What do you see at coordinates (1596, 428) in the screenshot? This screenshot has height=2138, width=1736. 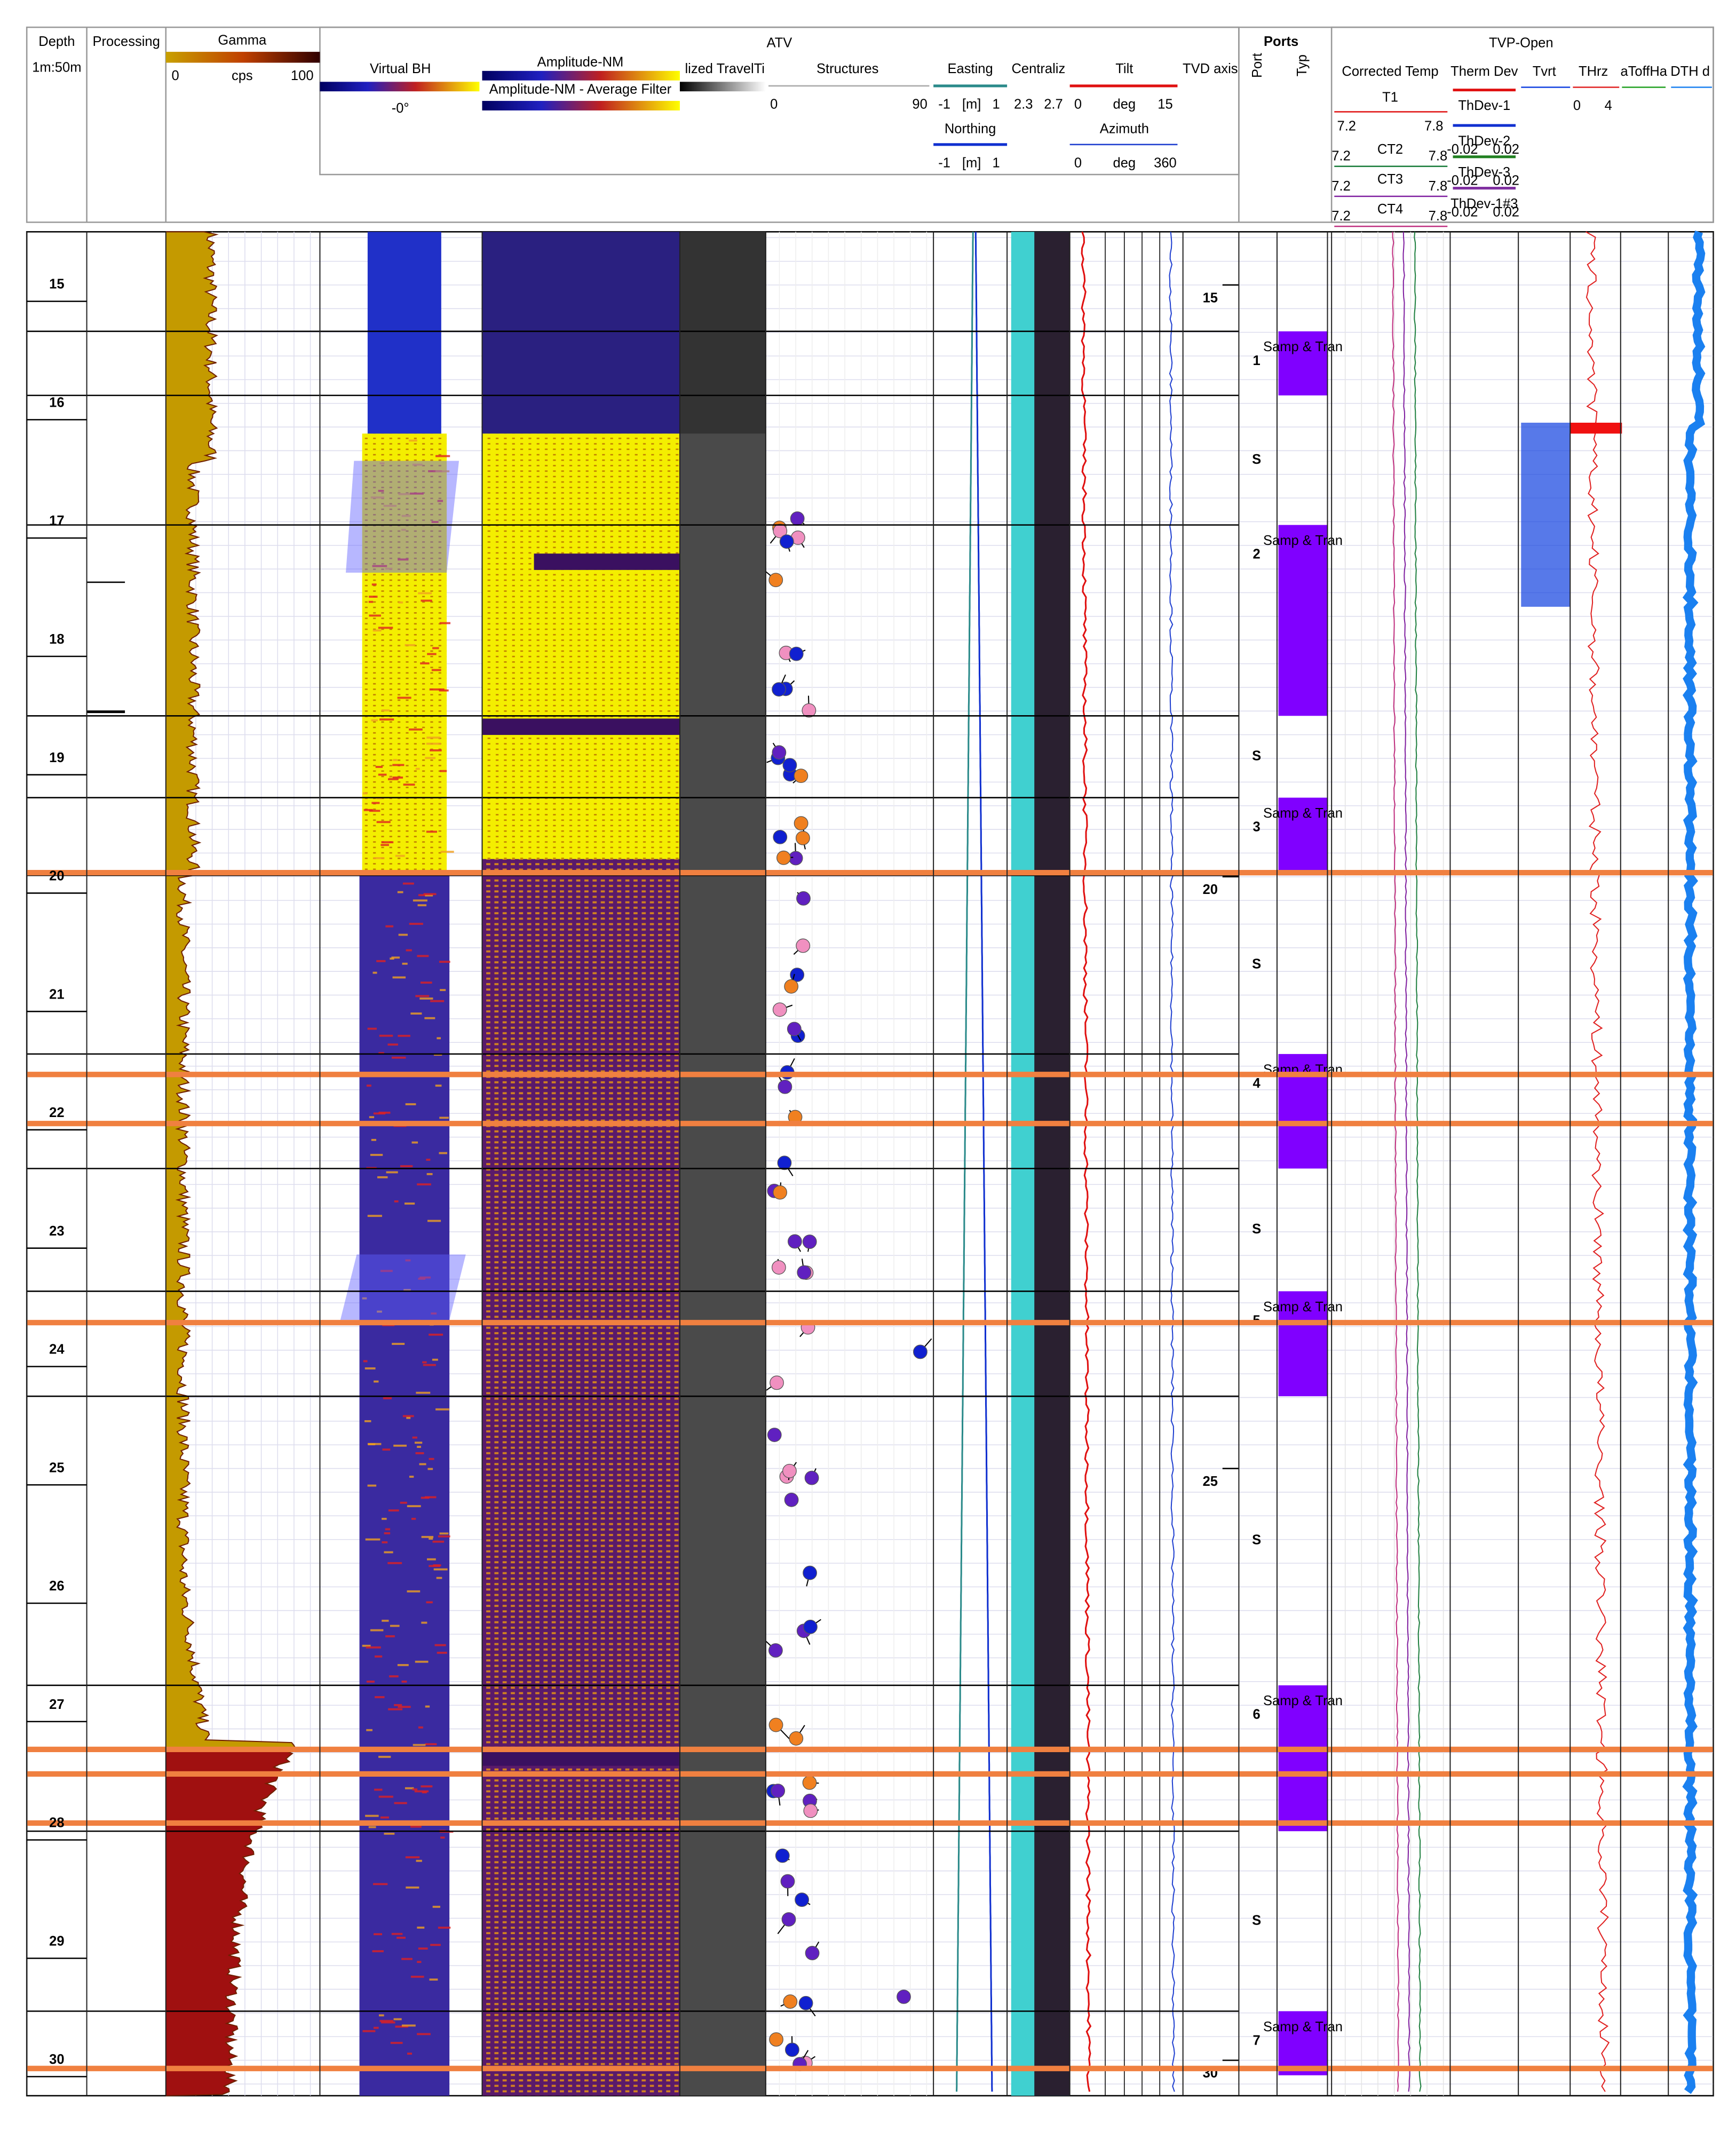 I see `thrz-spike` at bounding box center [1596, 428].